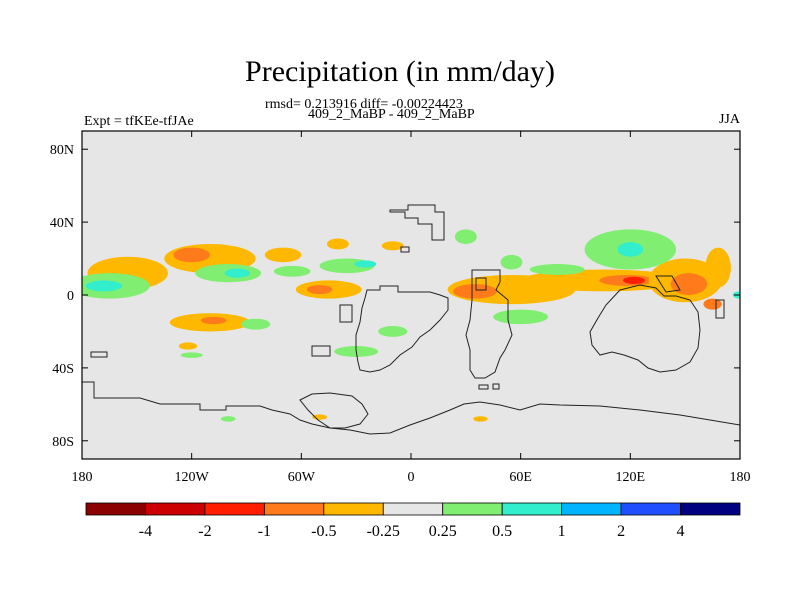 The image size is (800, 600). I want to click on colorbar-label: 2, so click(621, 531).